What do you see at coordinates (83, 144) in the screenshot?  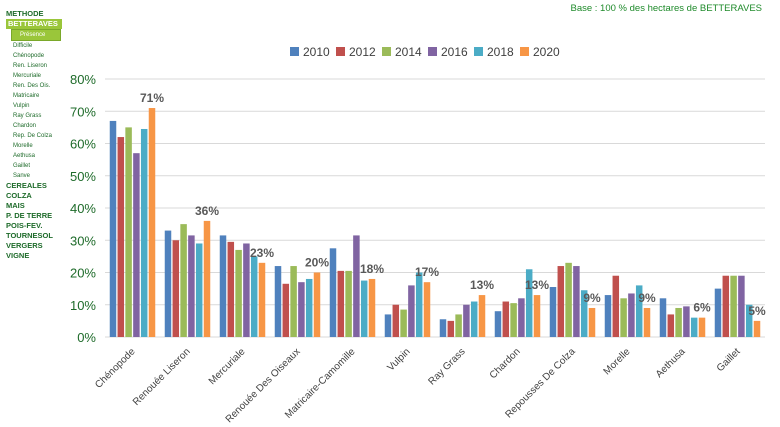 I see `y-tick-label: 60%` at bounding box center [83, 144].